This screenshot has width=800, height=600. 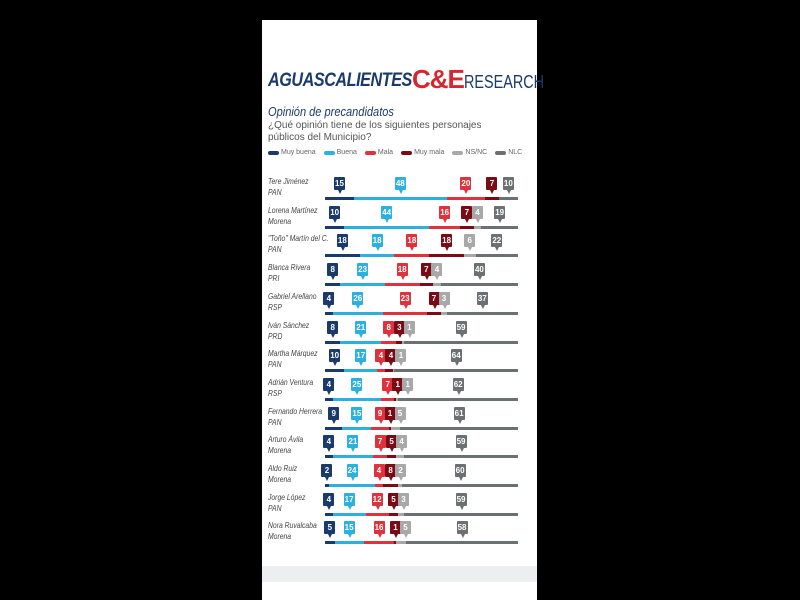 I want to click on ce-research-logo: C&ERESEARCH, so click(x=488, y=79).